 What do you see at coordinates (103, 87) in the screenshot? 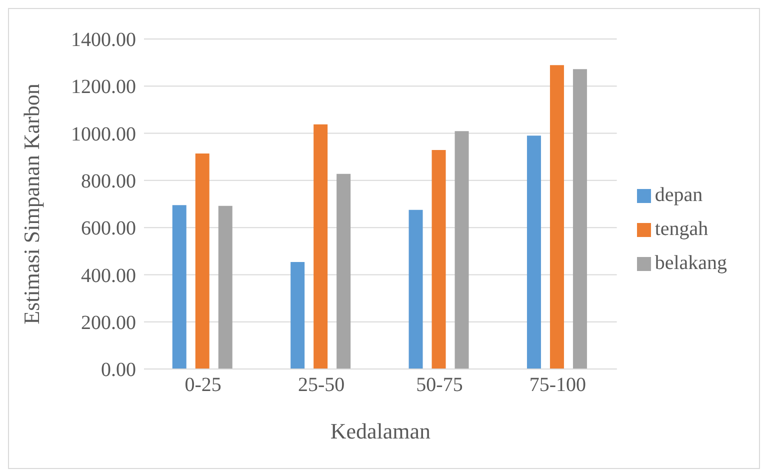
I see `y-tick-label: 1200.00` at bounding box center [103, 87].